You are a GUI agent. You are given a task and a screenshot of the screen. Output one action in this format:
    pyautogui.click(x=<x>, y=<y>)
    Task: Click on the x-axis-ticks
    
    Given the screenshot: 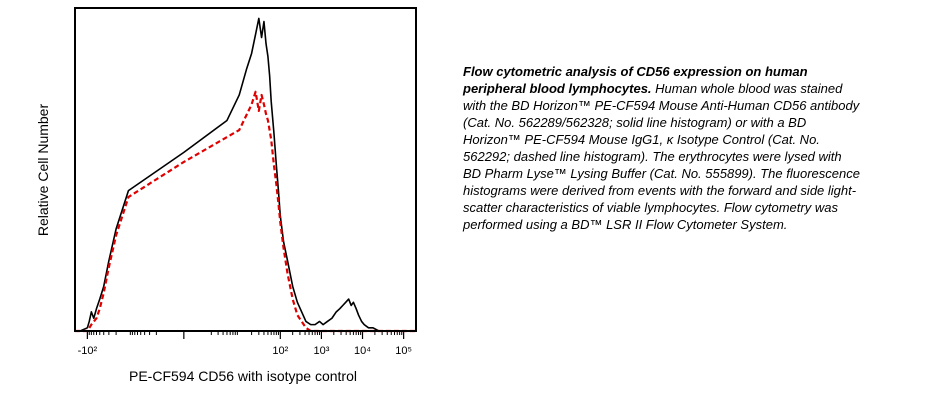 What is the action you would take?
    pyautogui.click(x=245, y=335)
    